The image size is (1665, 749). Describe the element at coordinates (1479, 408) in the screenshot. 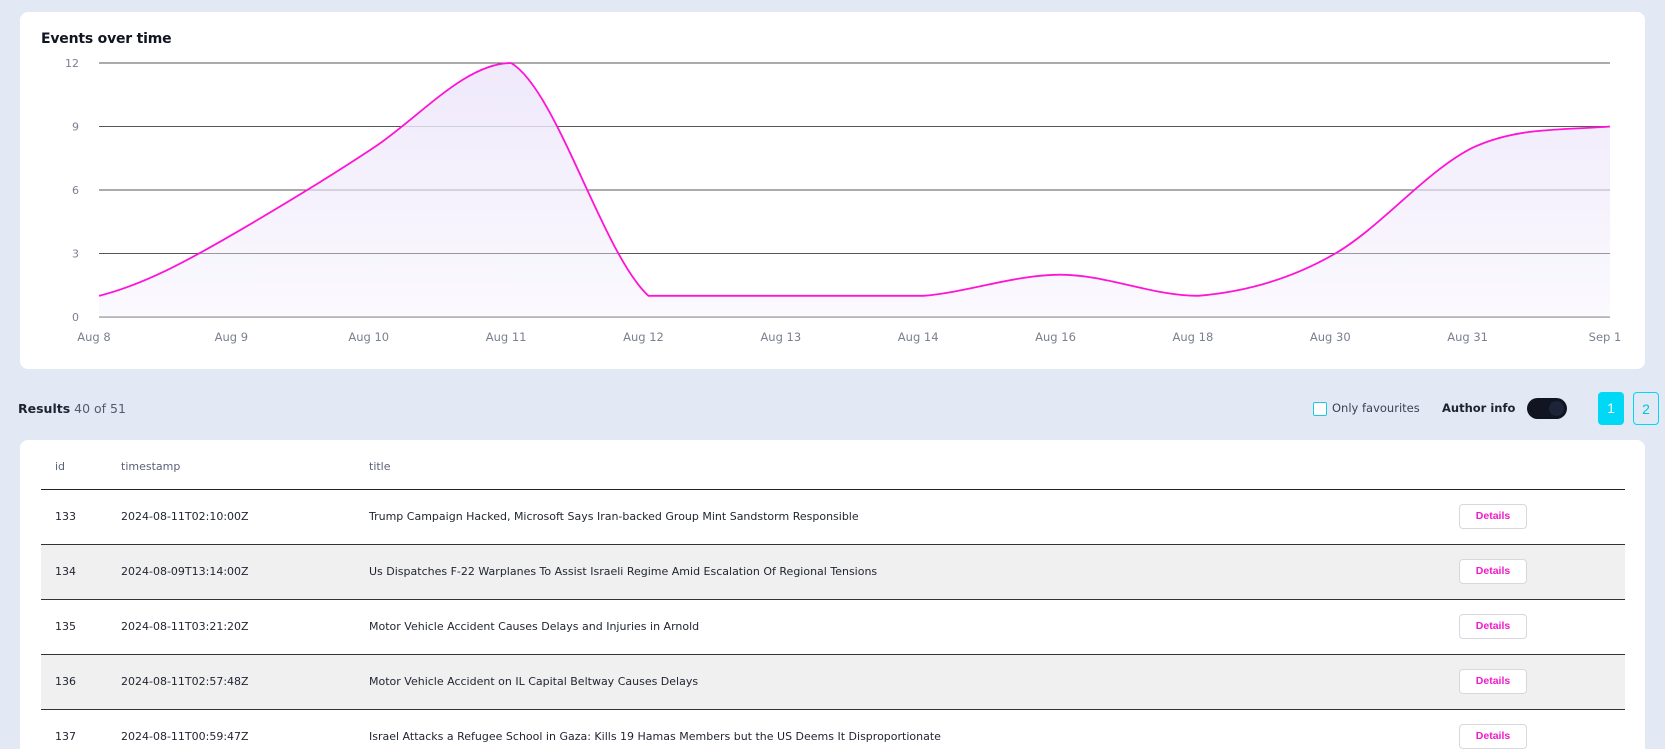

I see `author-info-label: Author info` at that location.